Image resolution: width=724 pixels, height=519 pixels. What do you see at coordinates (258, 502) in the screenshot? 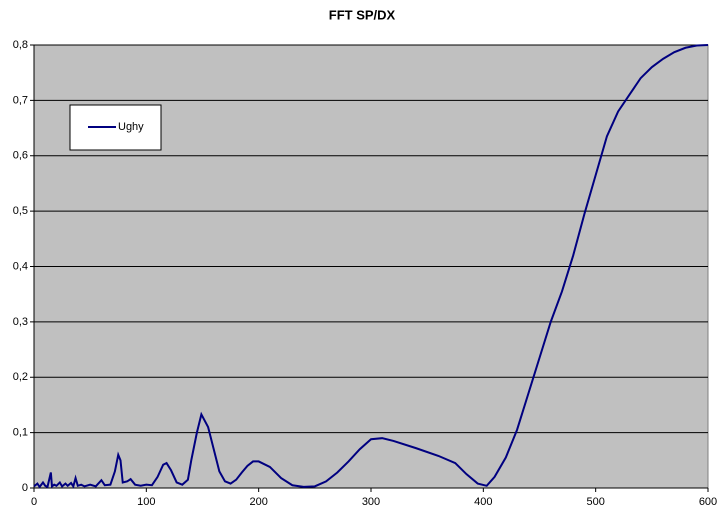
I see `x-tick-label: 200` at bounding box center [258, 502].